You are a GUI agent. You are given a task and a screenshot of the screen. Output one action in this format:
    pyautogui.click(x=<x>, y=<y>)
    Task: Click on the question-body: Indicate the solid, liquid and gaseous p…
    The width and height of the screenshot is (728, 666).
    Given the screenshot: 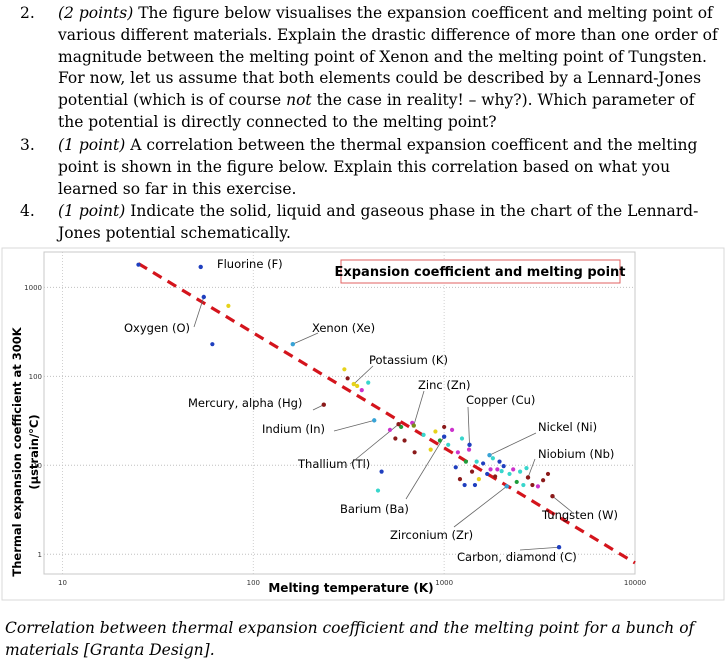 What is the action you would take?
    pyautogui.click(x=378, y=222)
    